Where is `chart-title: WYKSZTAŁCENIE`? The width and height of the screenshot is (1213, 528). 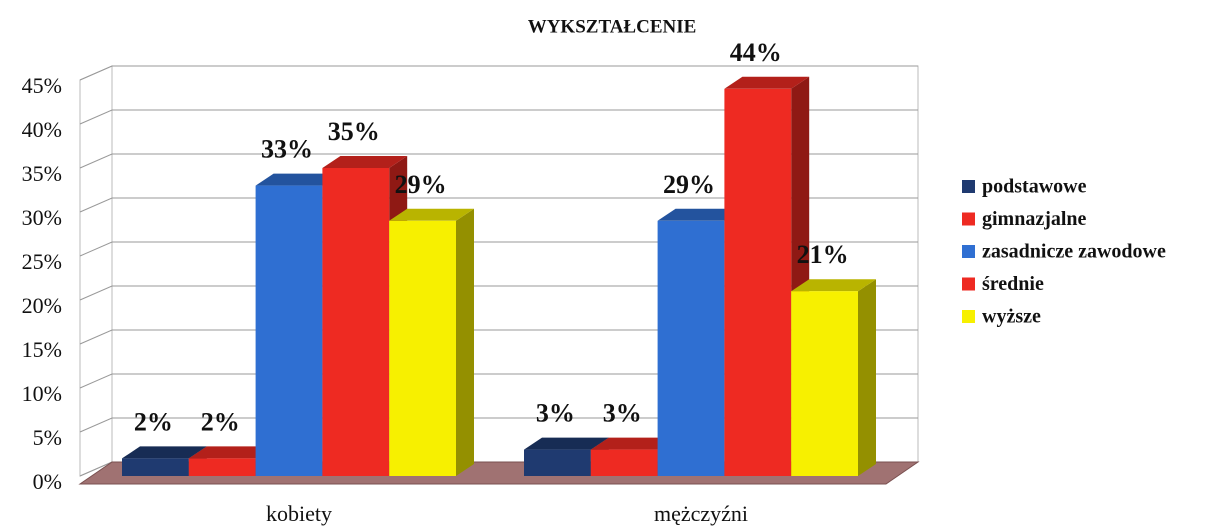 chart-title: WYKSZTAŁCENIE is located at coordinates (612, 26).